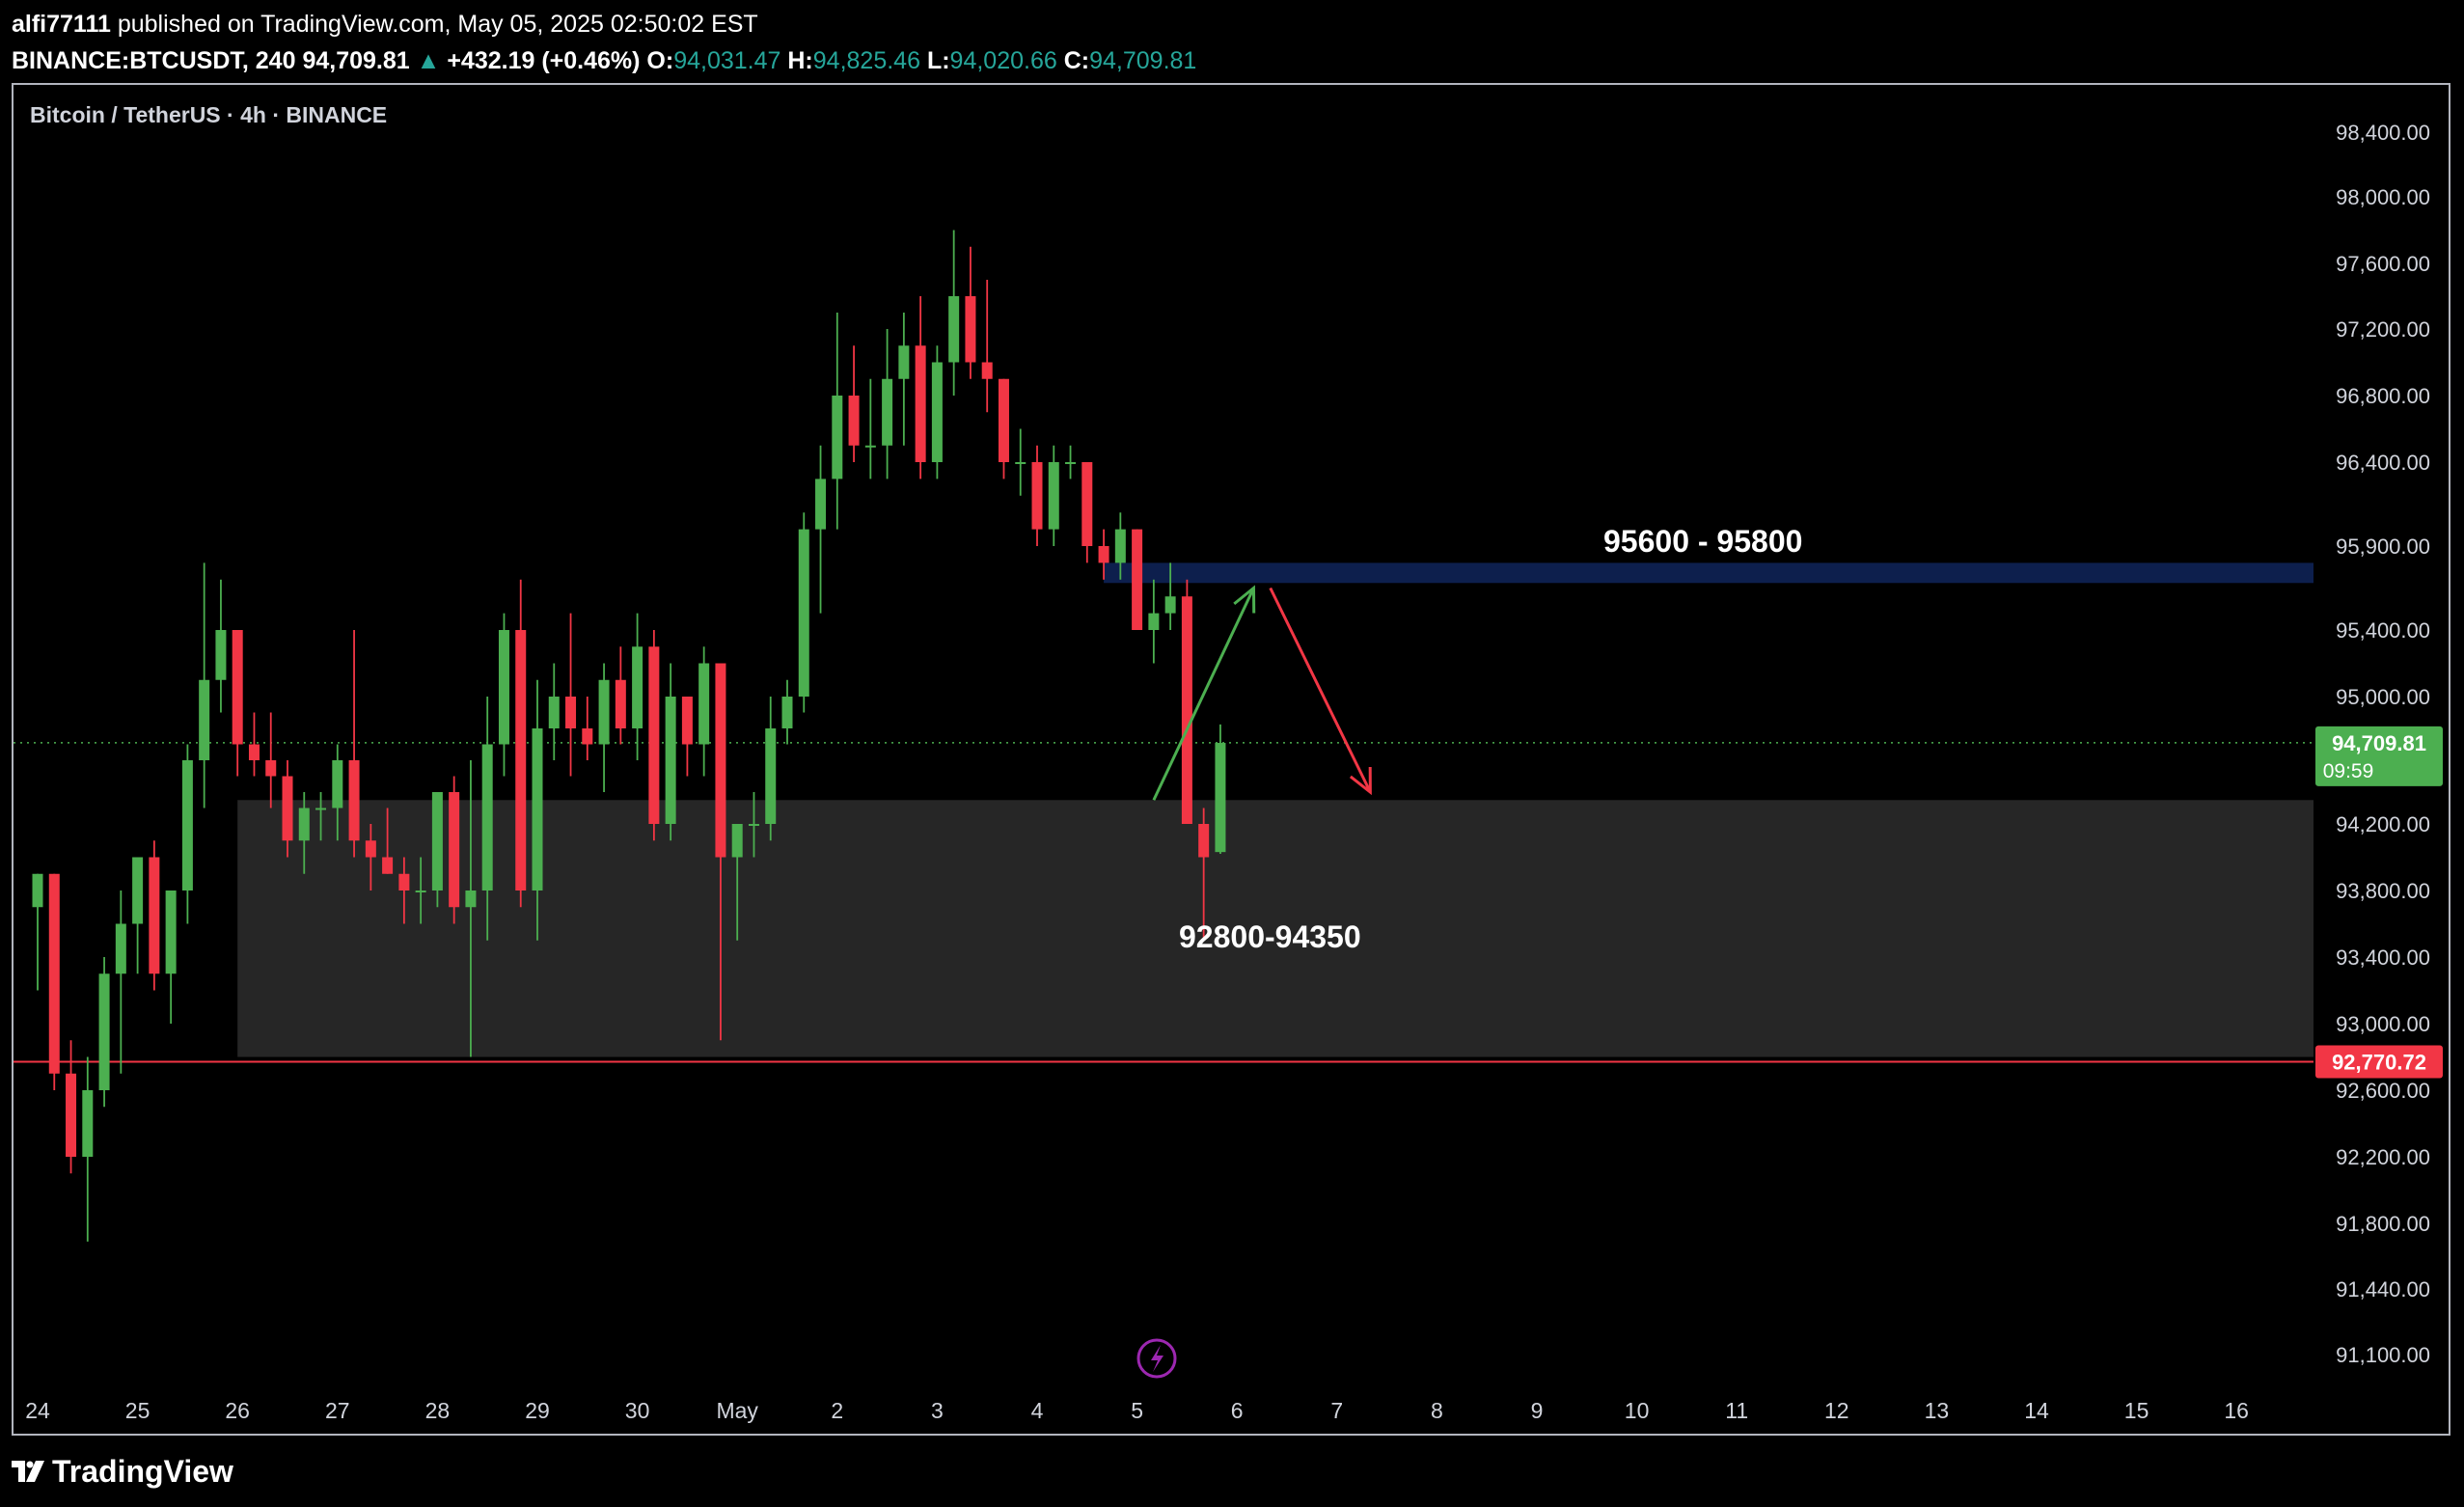  Describe the element at coordinates (727, 61) in the screenshot. I see `open-value: 94,031.47` at that location.